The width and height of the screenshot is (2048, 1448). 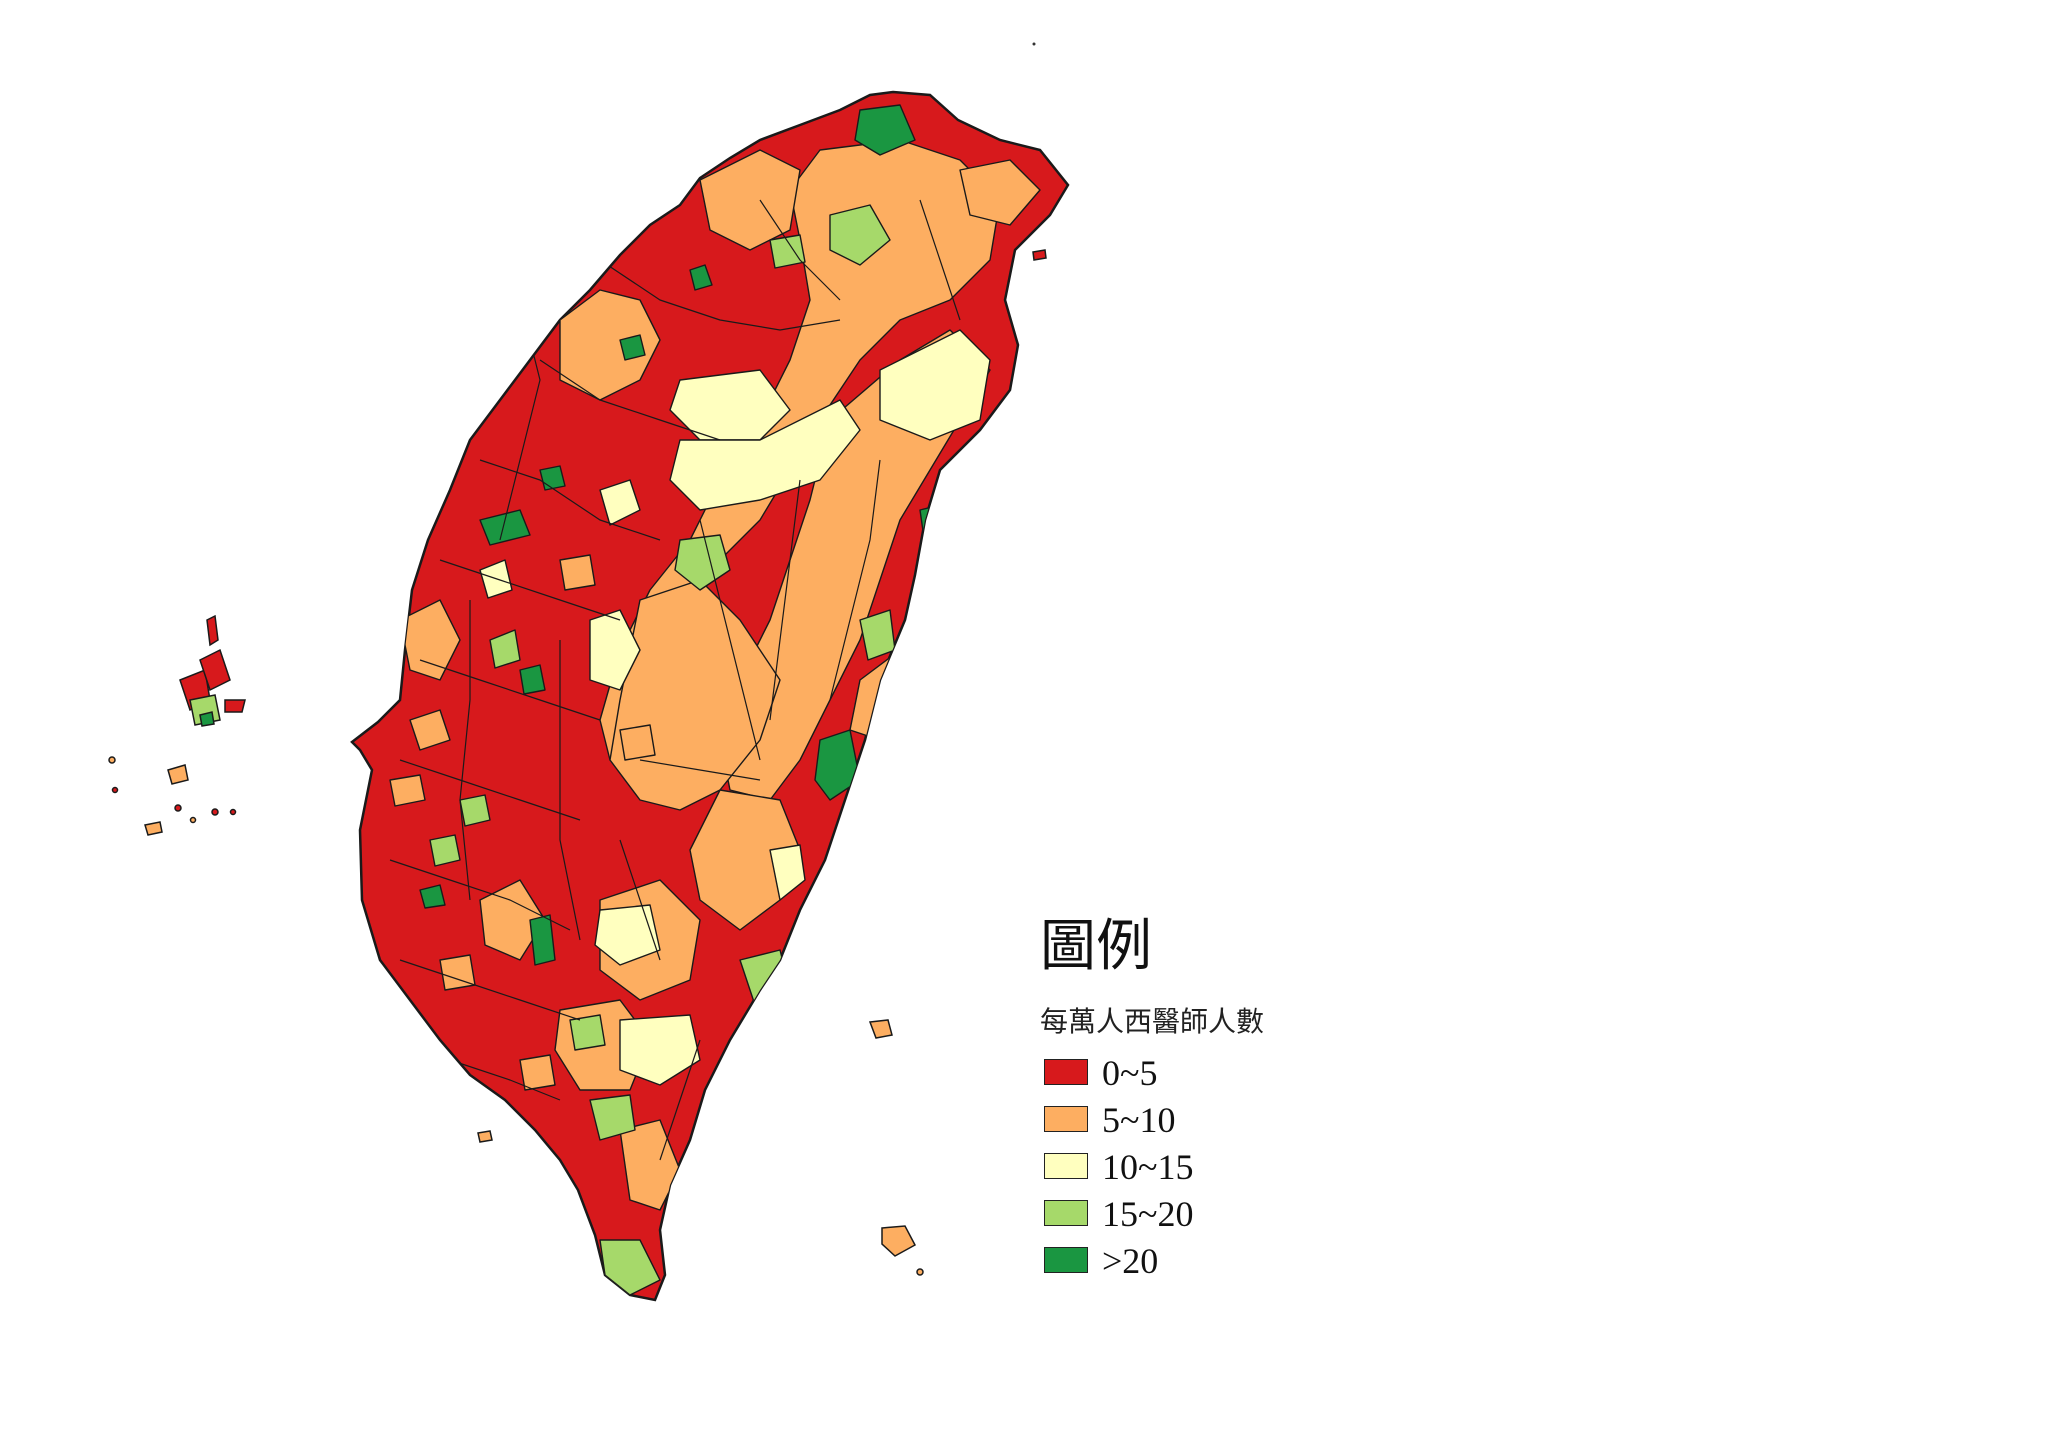 What do you see at coordinates (1139, 1120) in the screenshot?
I see `legend-label: 5~10` at bounding box center [1139, 1120].